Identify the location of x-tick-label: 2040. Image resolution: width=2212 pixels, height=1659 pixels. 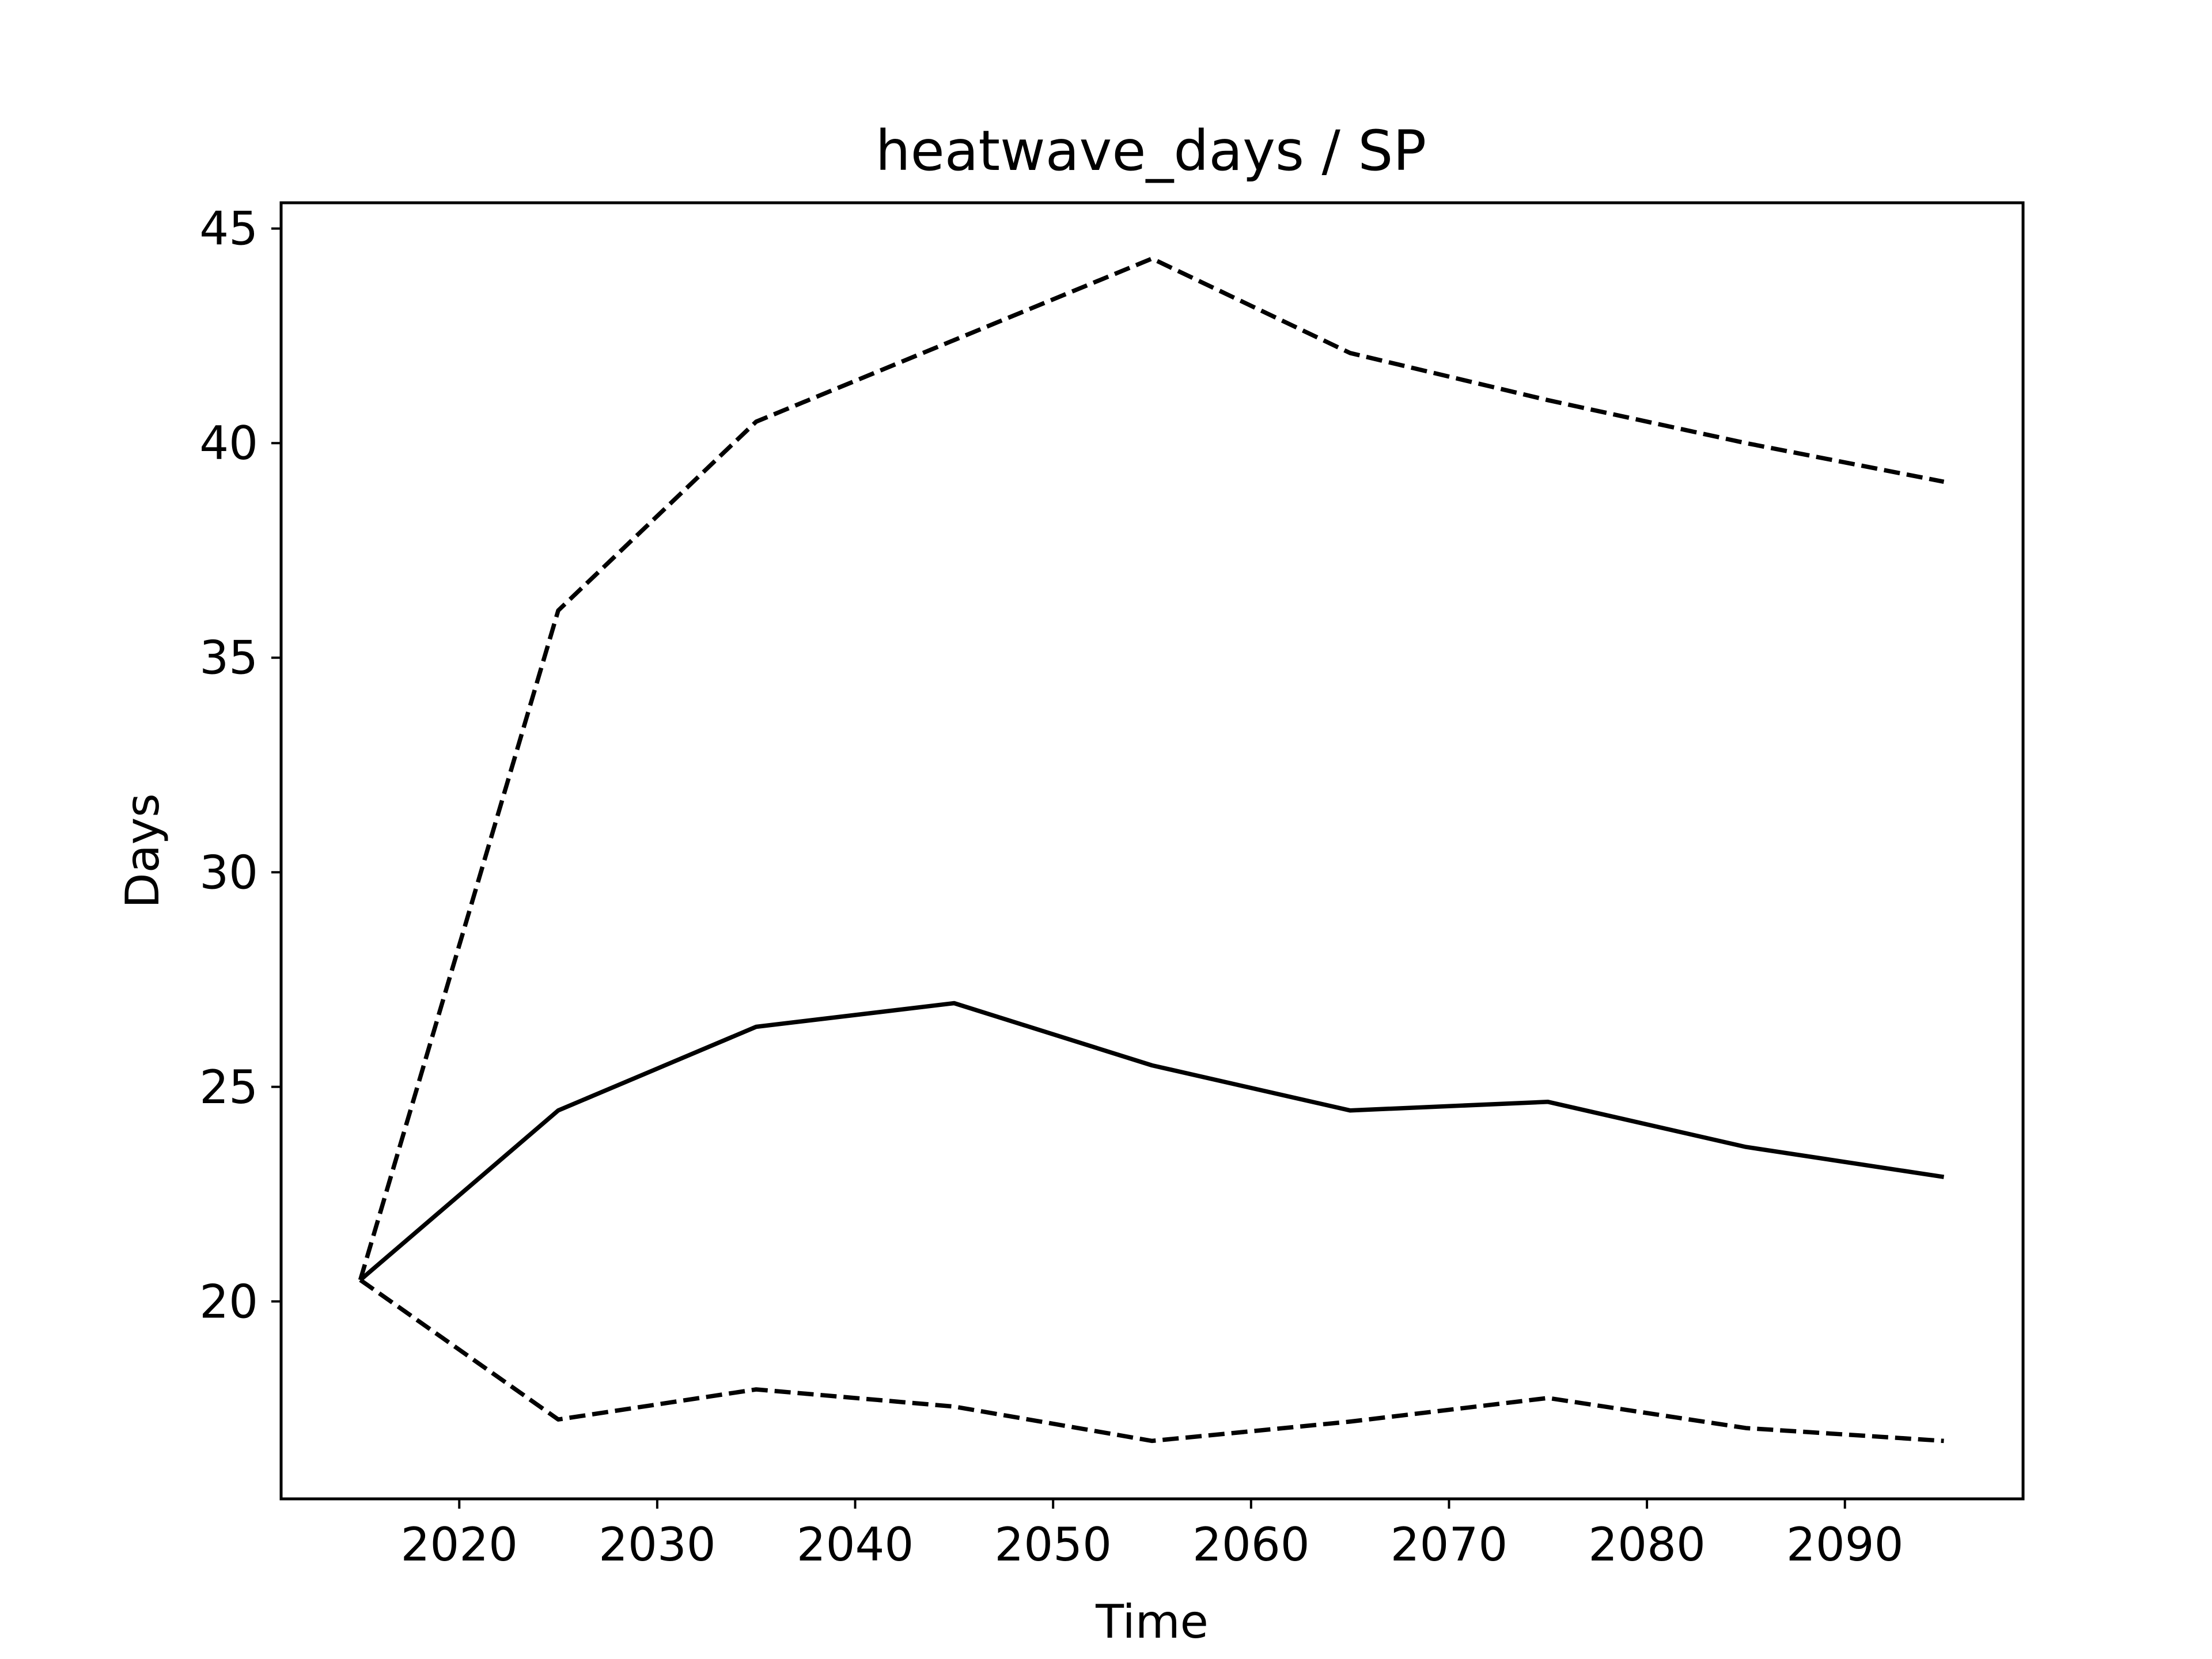
(855, 1544).